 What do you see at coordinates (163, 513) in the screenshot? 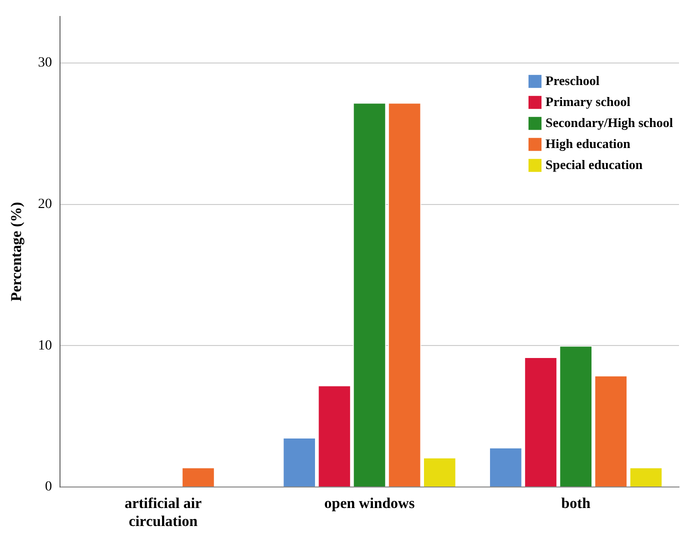
I see `x-tick-label: artificial air circulation` at bounding box center [163, 513].